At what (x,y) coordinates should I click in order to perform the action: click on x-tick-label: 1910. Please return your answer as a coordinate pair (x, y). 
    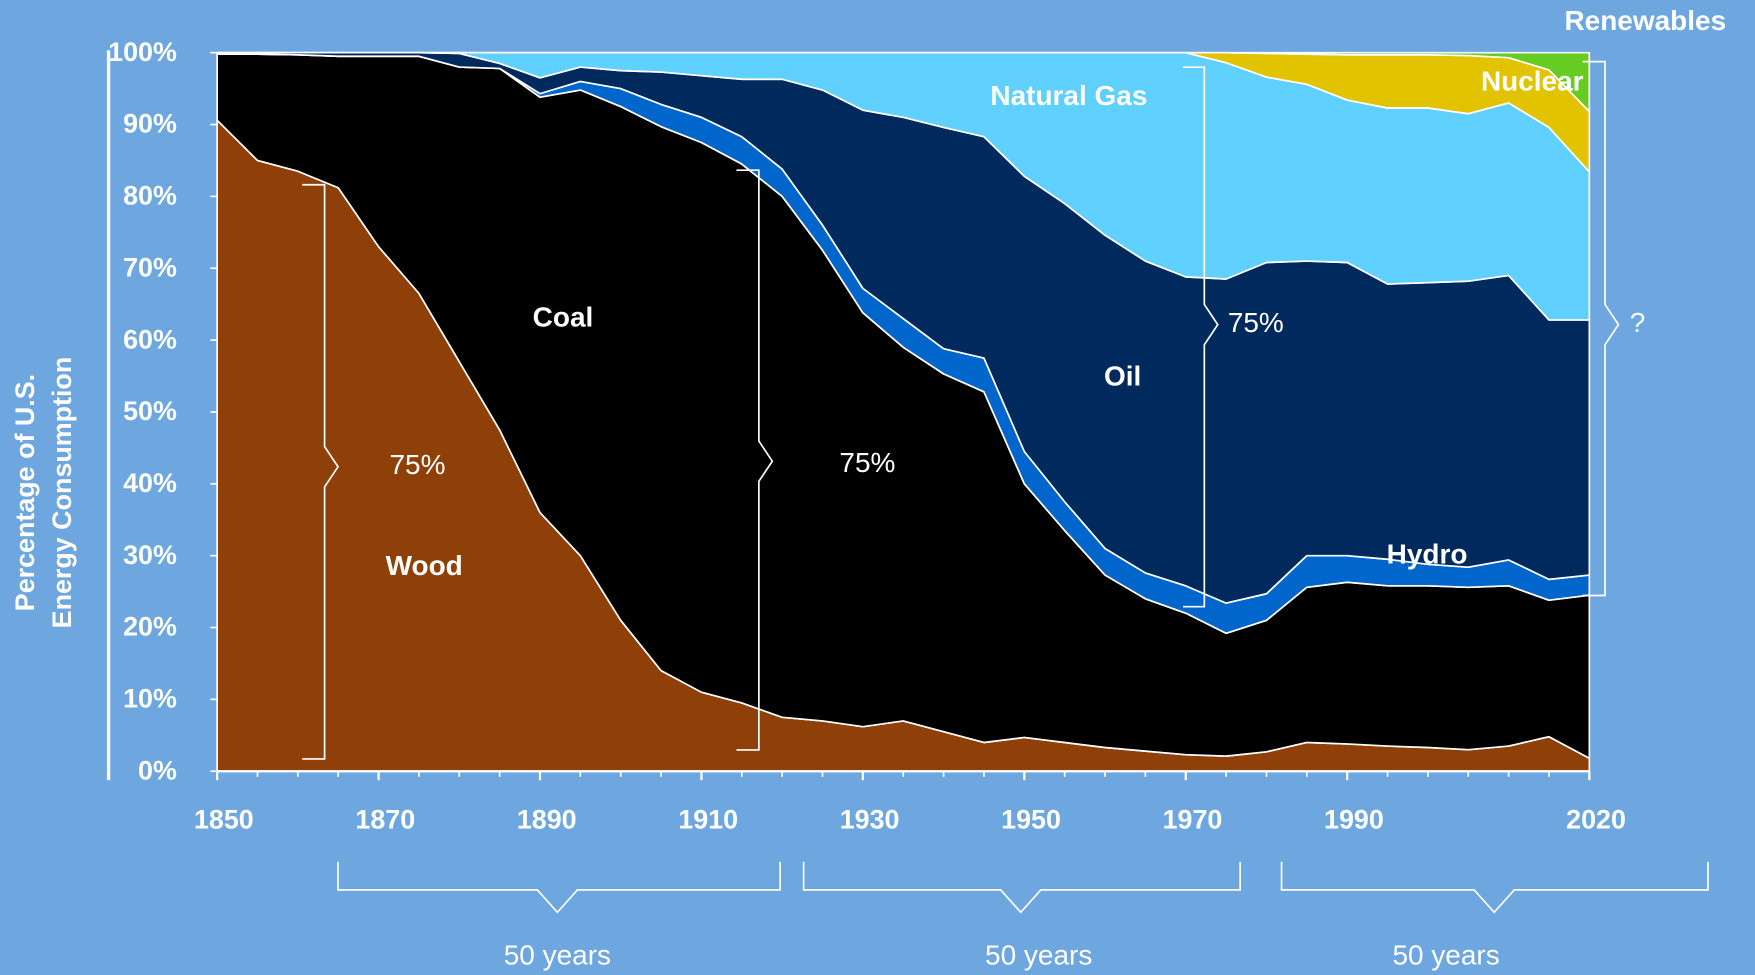
    Looking at the image, I should click on (708, 820).